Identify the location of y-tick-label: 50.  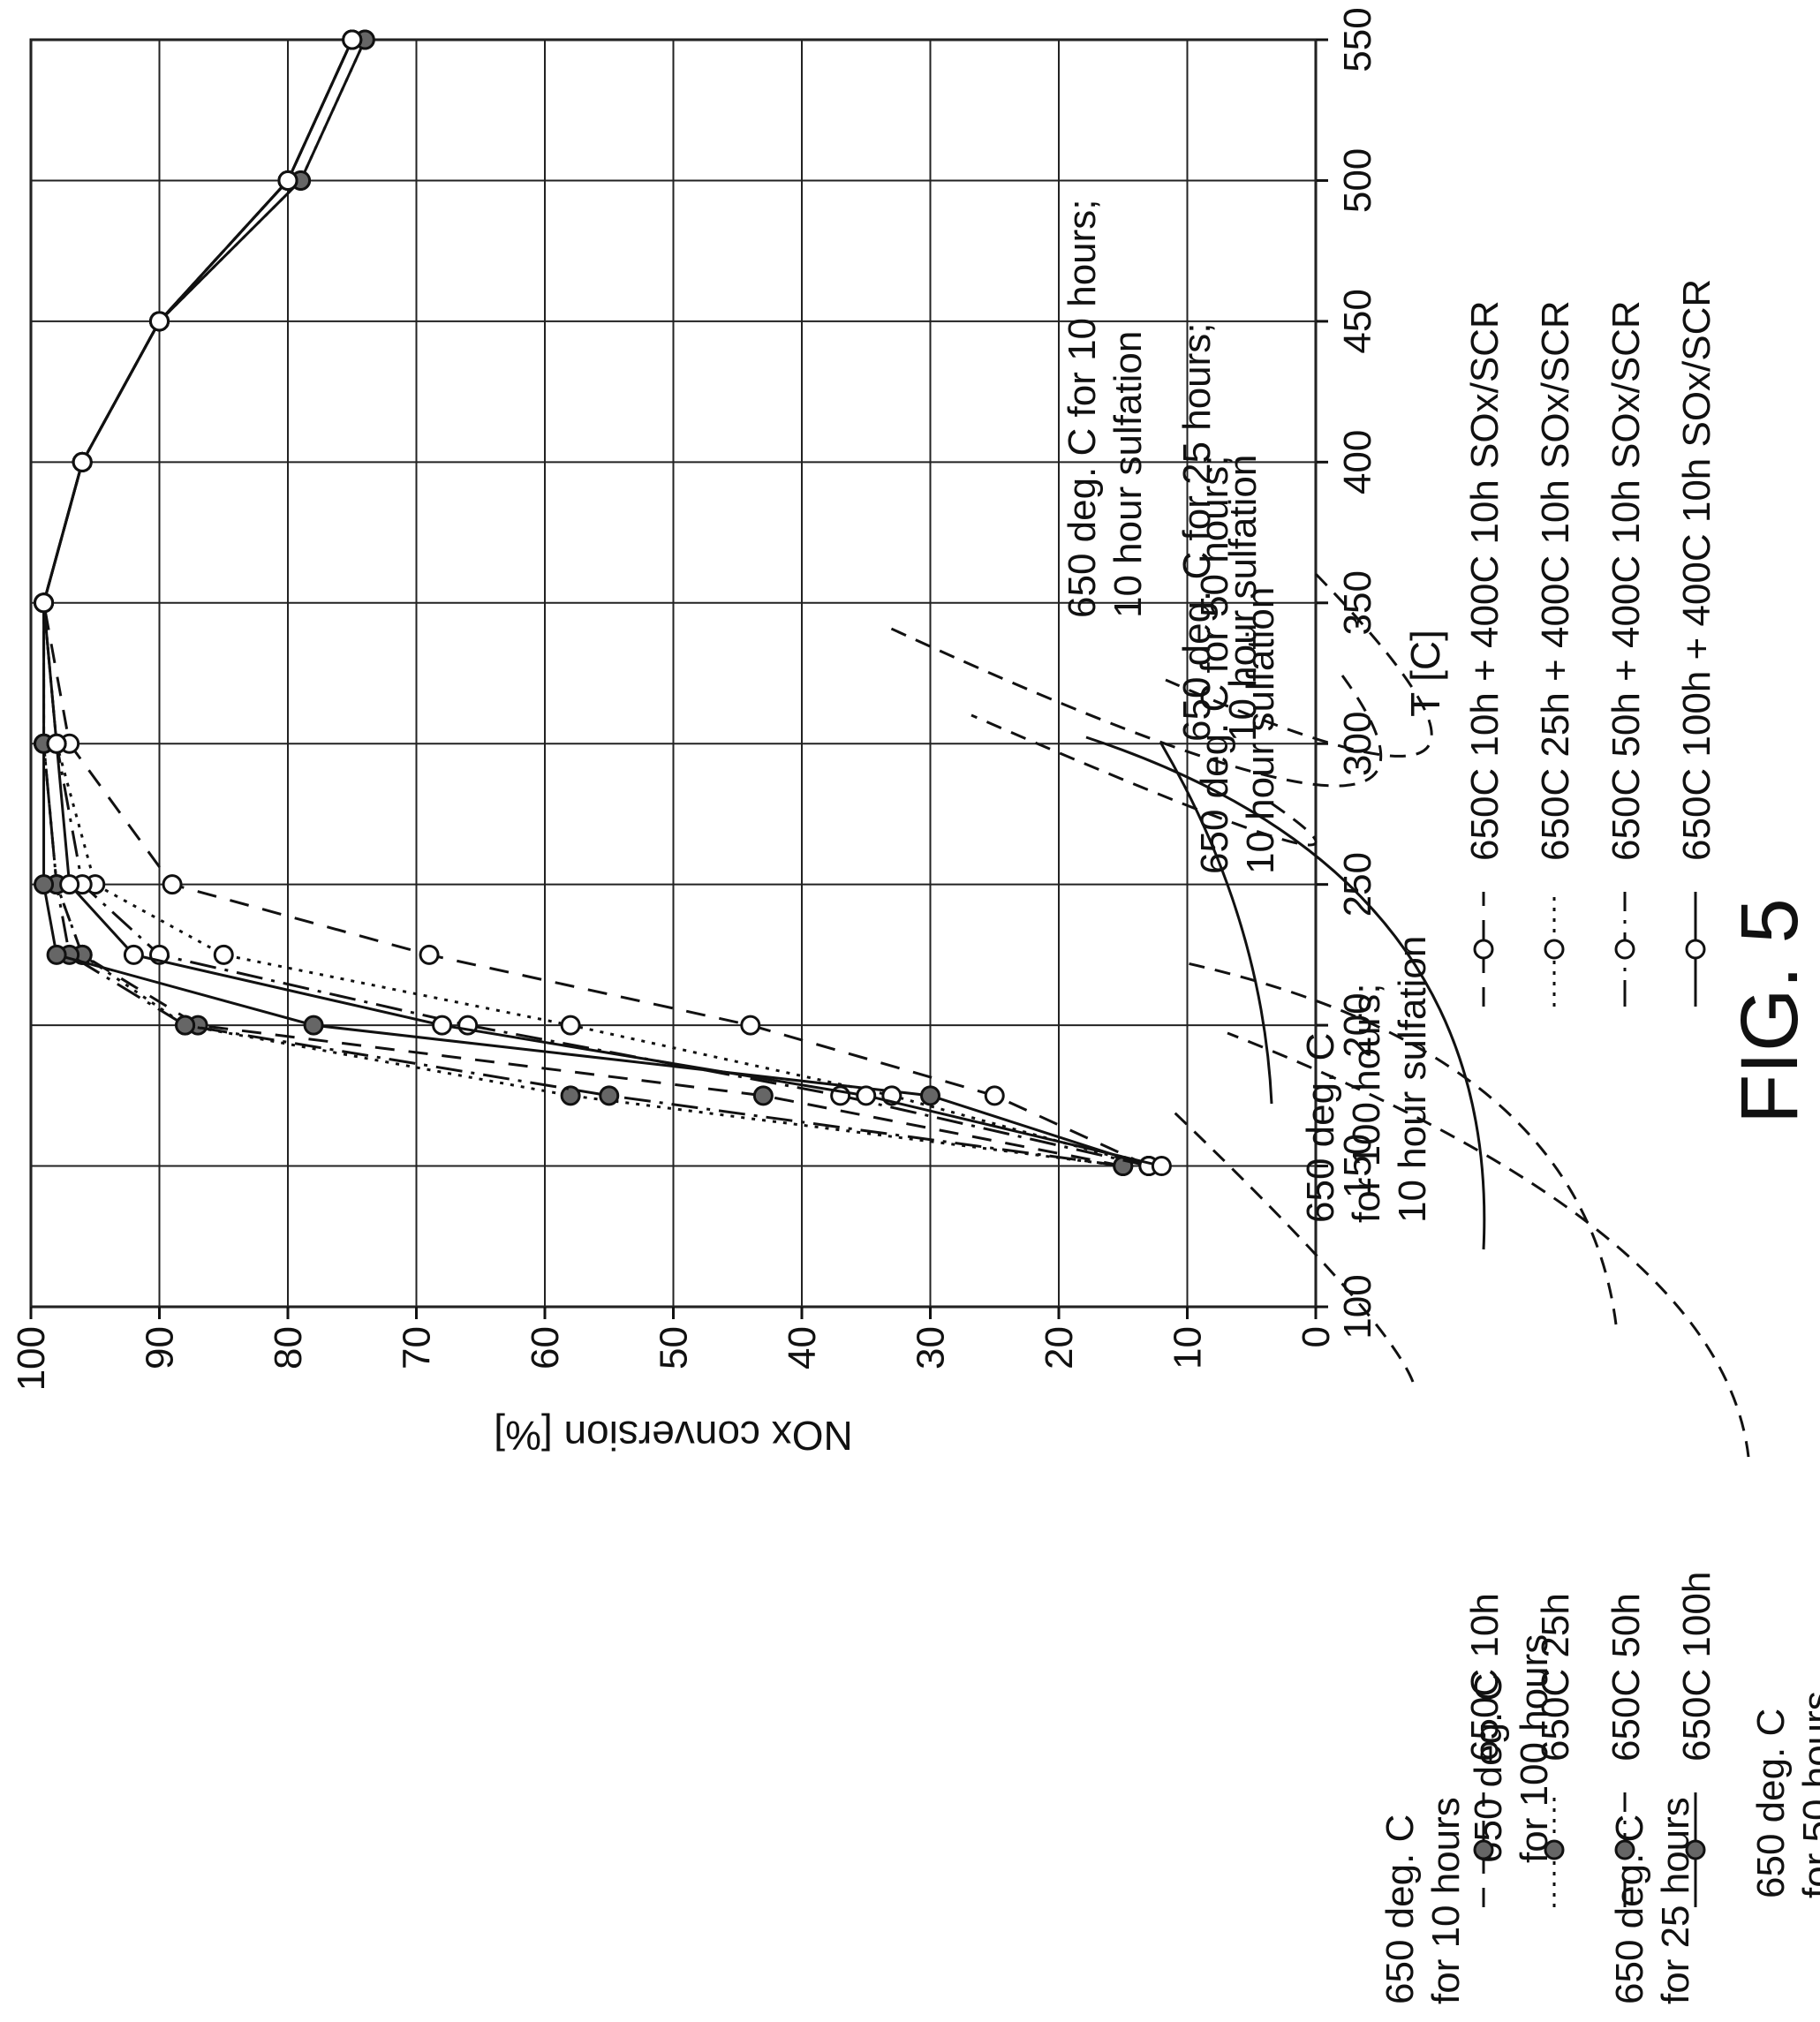
(674, 1347).